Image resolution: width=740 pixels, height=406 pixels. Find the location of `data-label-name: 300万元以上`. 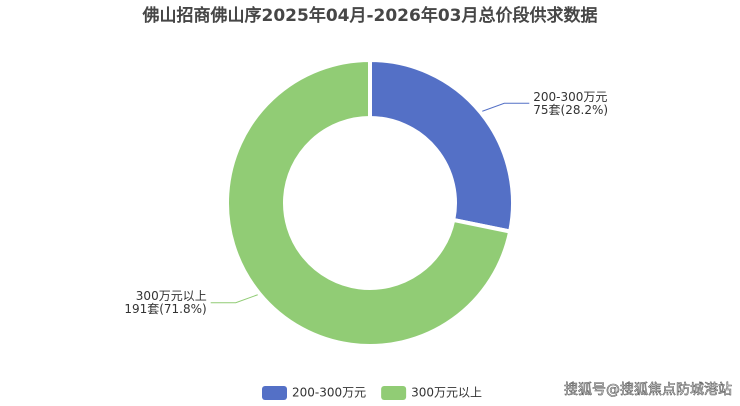

data-label-name: 300万元以上 is located at coordinates (171, 296).